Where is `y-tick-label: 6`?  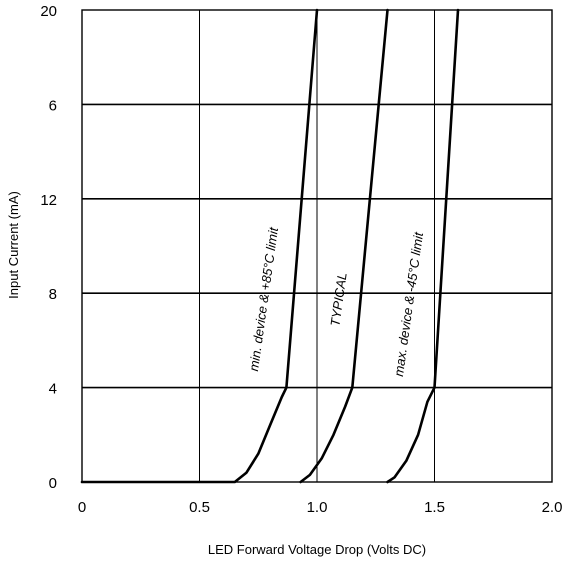
y-tick-label: 6 is located at coordinates (53, 105).